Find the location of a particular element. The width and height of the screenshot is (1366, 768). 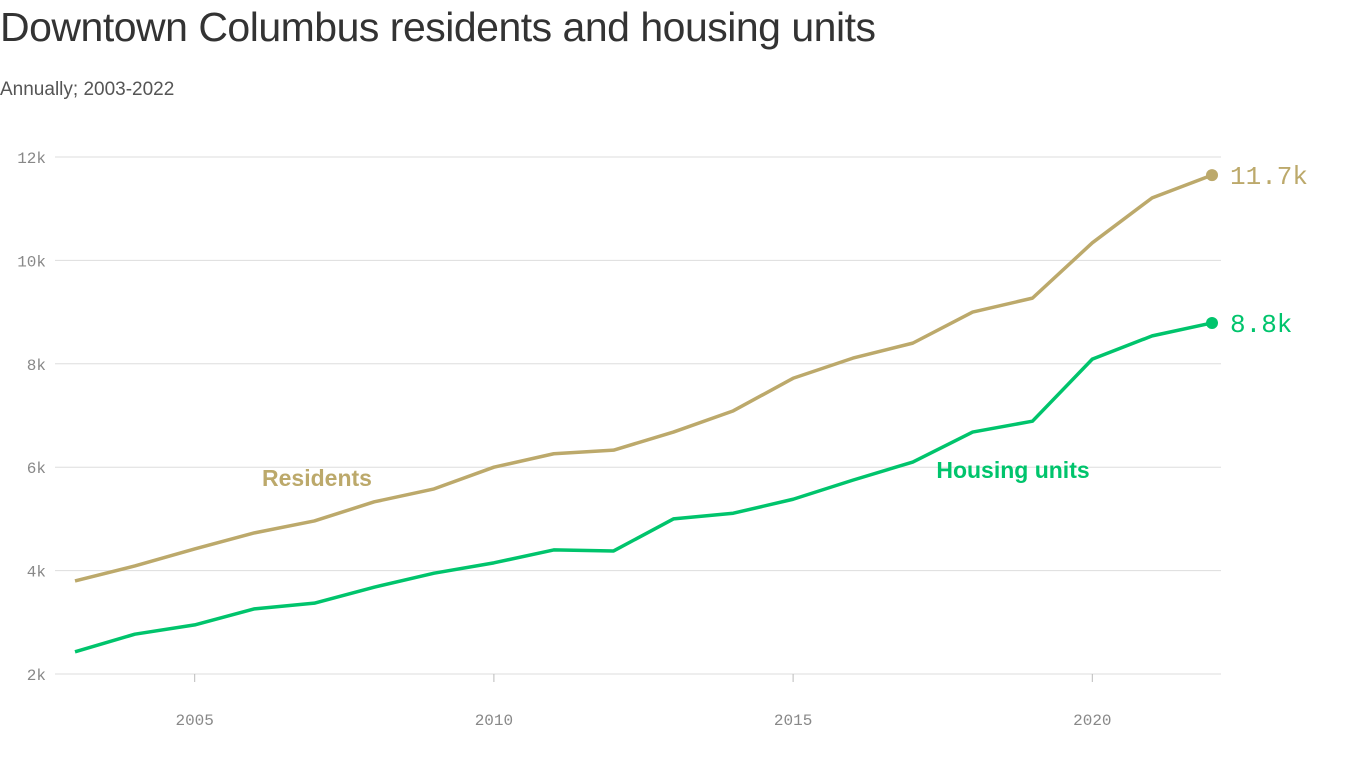

x-tick-label: 2015 is located at coordinates (793, 721).